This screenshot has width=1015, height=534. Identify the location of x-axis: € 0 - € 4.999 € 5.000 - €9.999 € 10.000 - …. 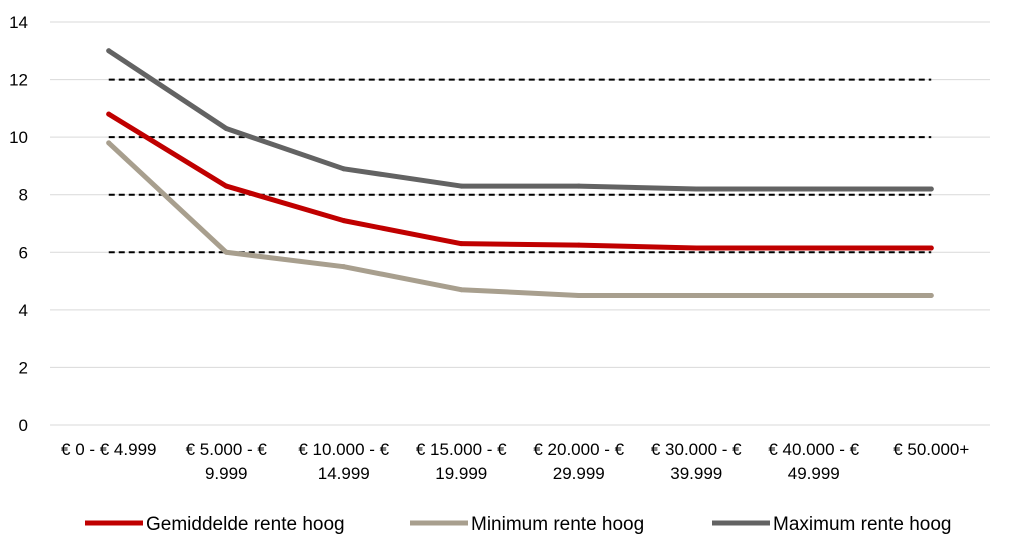
(515, 461).